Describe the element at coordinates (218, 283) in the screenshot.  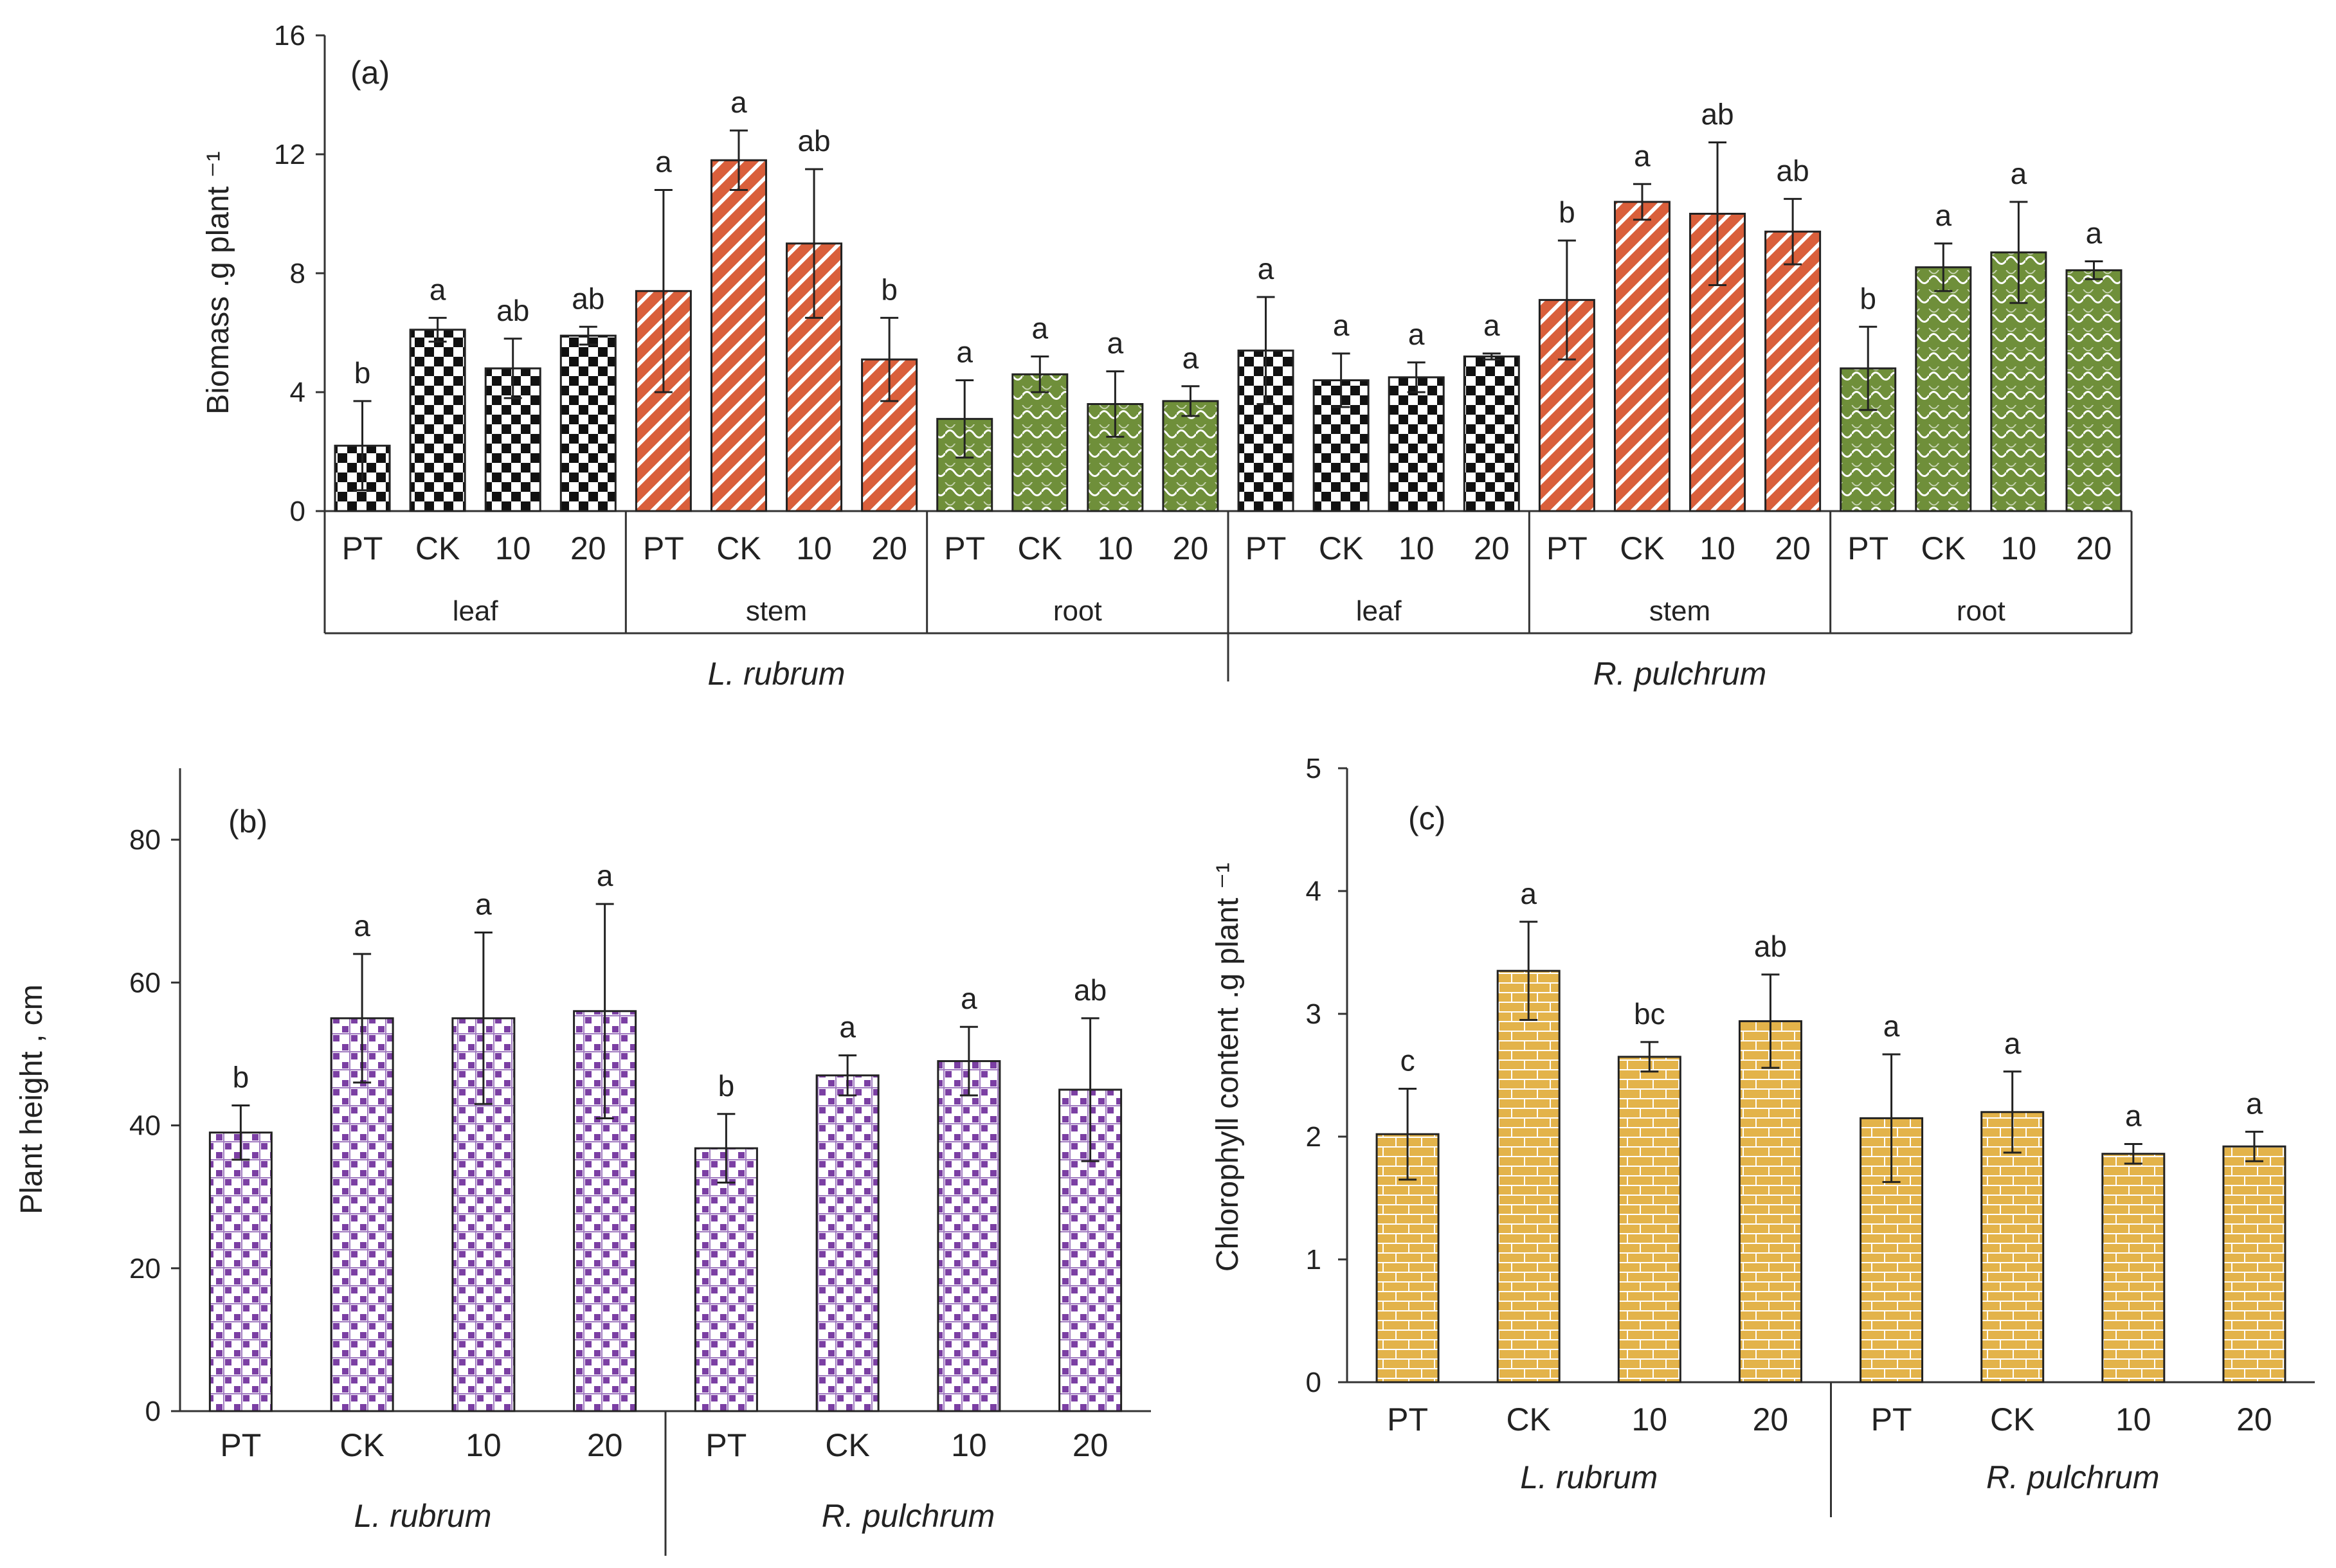
I see `panel-a-y-axis-label: Biomass .g plant ⁻¹` at that location.